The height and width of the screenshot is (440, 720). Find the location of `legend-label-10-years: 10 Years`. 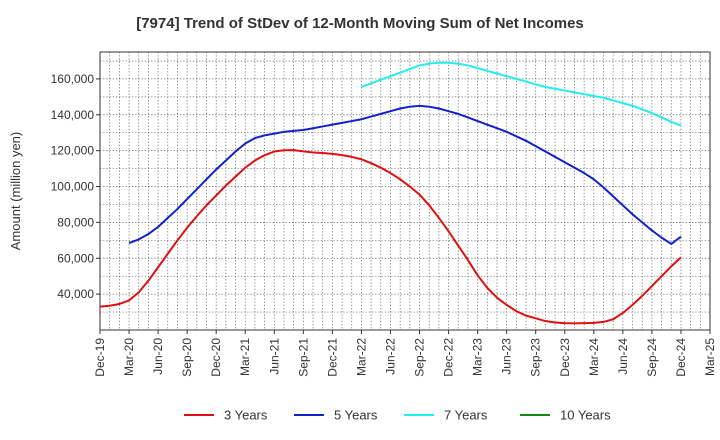

legend-label-10-years: 10 Years is located at coordinates (585, 415).